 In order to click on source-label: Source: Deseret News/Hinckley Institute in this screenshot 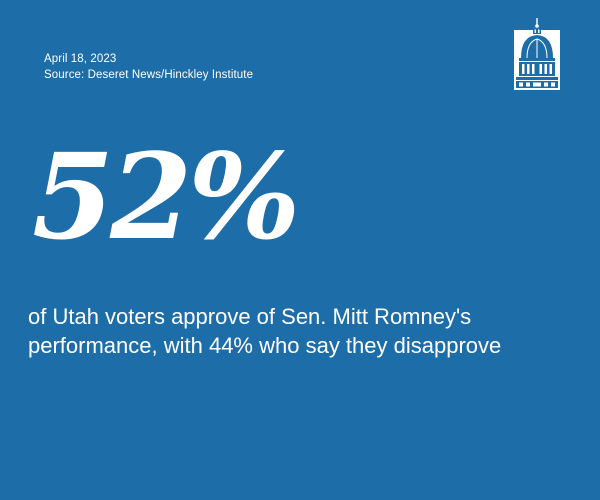, I will do `click(149, 75)`.